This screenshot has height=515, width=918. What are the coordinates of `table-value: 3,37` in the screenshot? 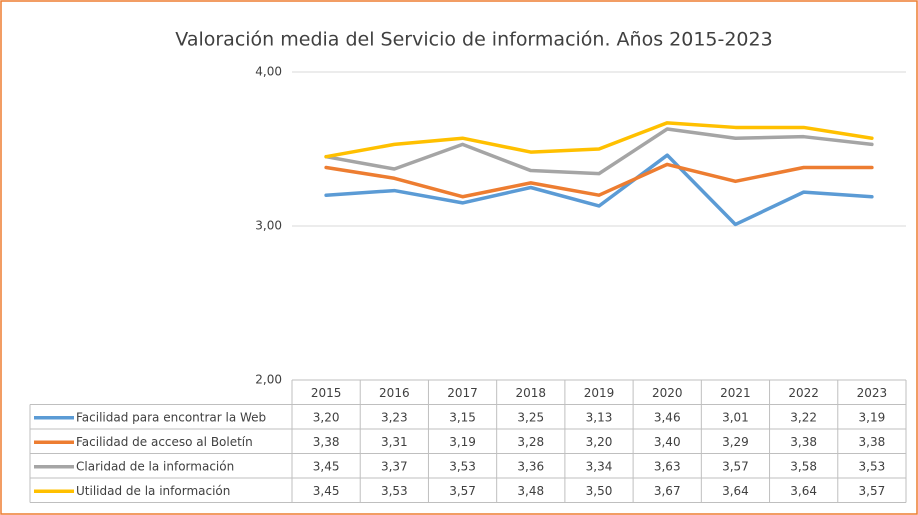 It's located at (394, 466).